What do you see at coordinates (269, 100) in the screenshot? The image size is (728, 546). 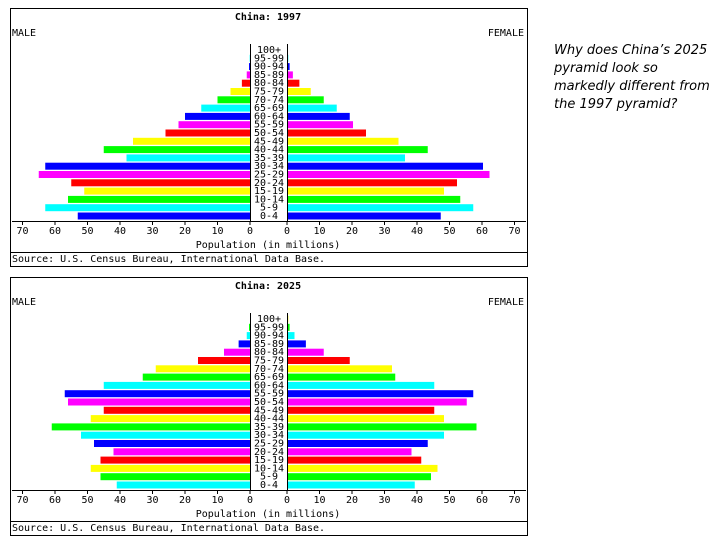 I see `age-label: 70-74` at bounding box center [269, 100].